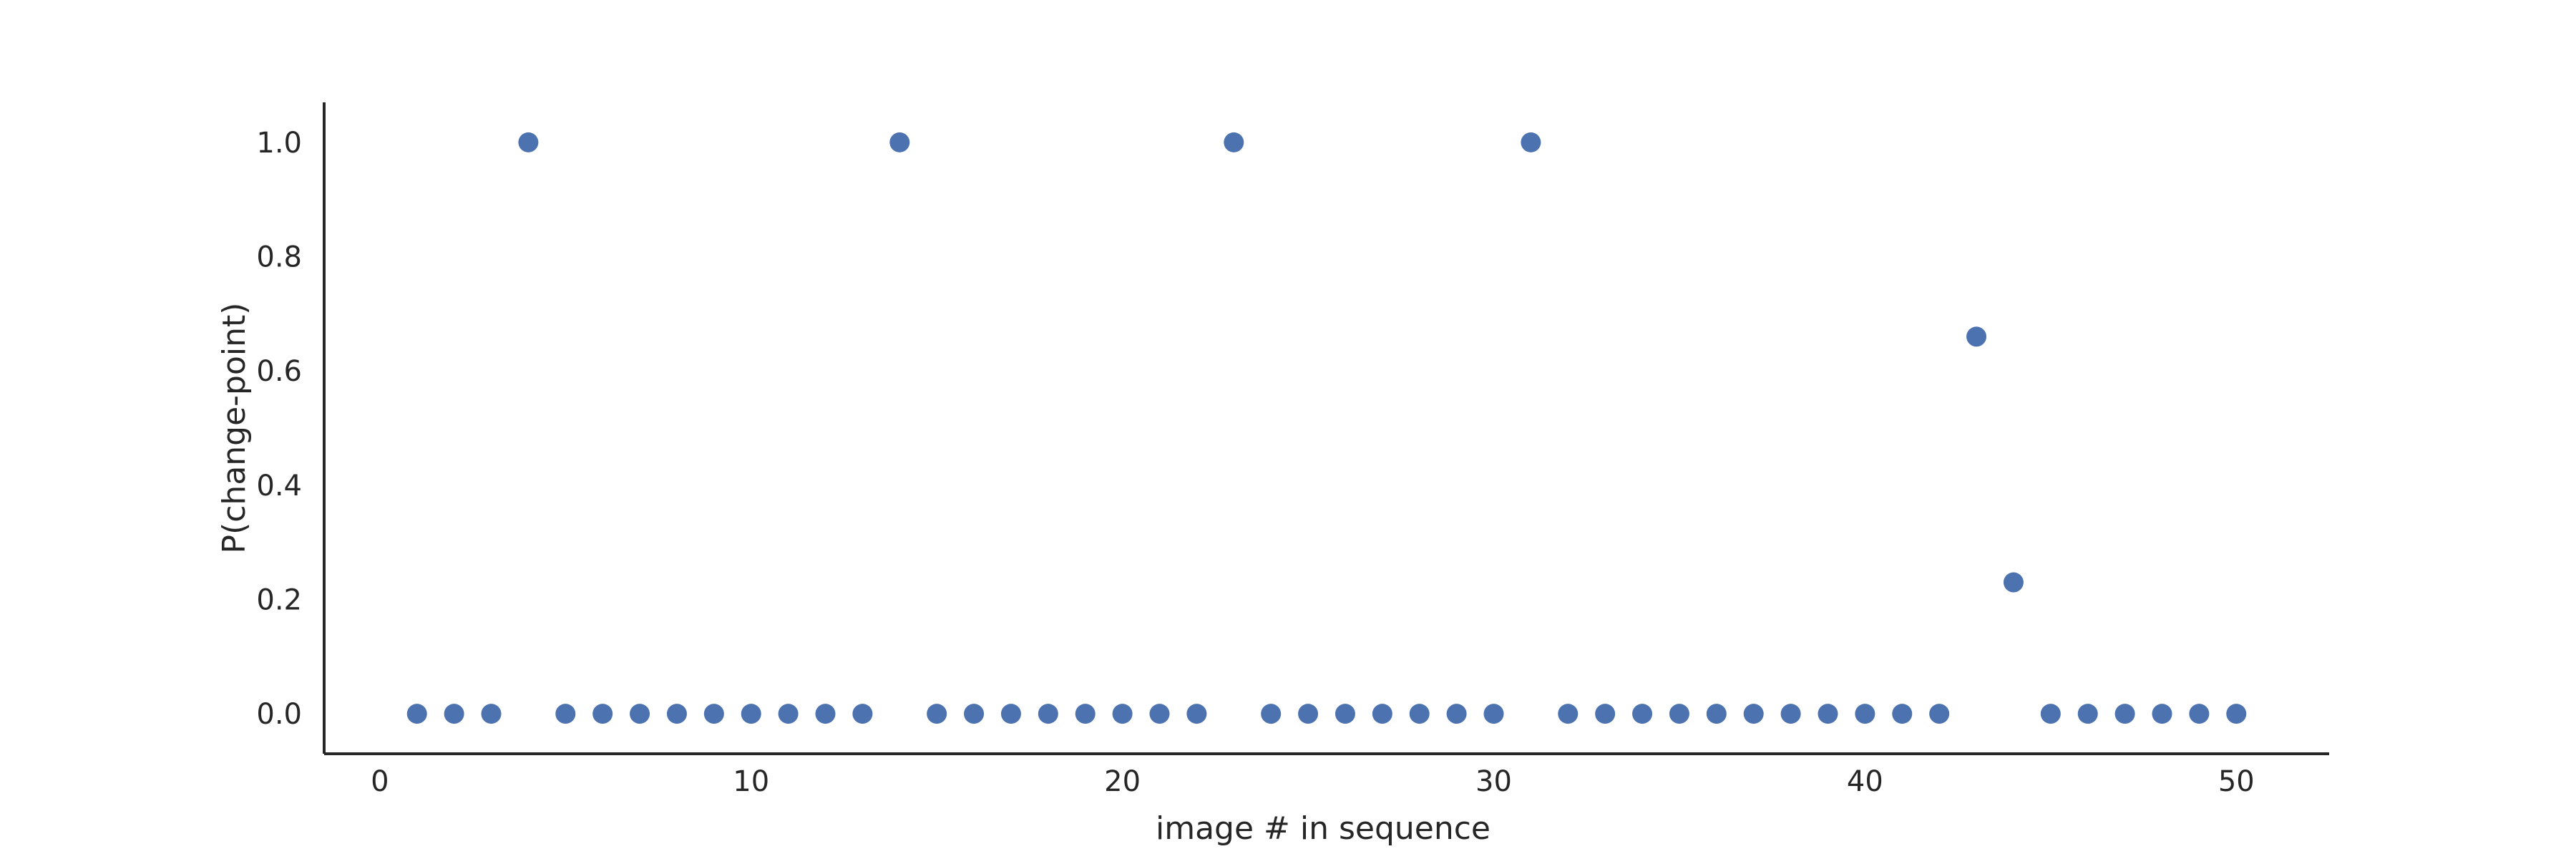 This screenshot has width=2576, height=859. I want to click on x-tick-label: 40, so click(1865, 781).